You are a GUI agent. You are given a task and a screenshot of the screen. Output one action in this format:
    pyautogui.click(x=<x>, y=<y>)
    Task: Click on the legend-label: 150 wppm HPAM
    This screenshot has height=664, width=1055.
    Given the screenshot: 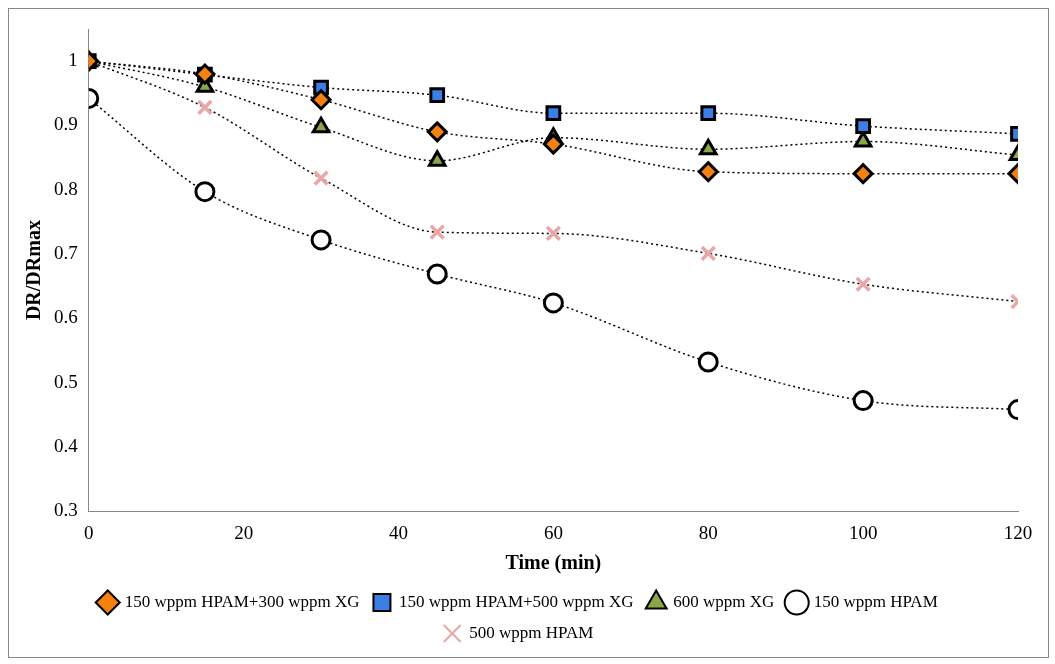 What is the action you would take?
    pyautogui.click(x=875, y=601)
    